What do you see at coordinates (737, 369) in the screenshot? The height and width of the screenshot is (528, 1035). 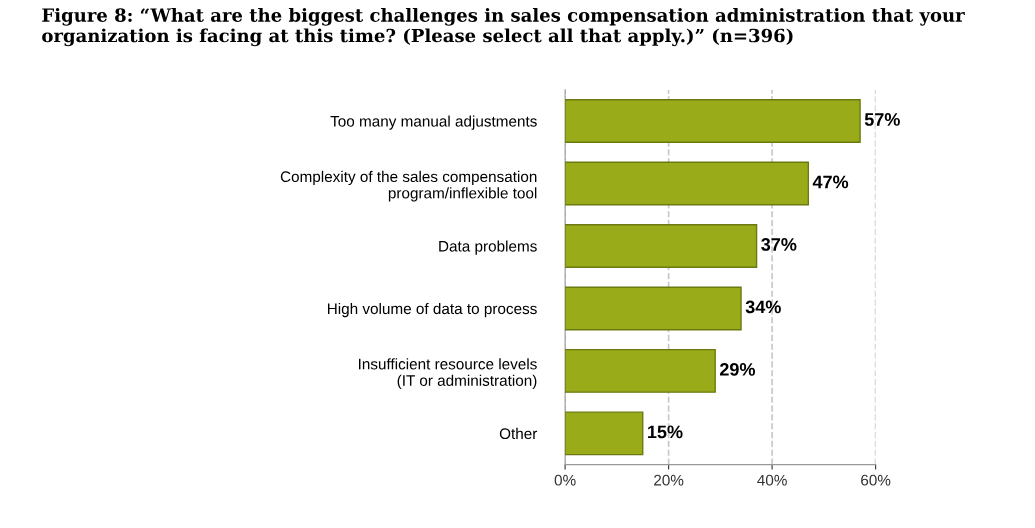 I see `data-label: 29%` at bounding box center [737, 369].